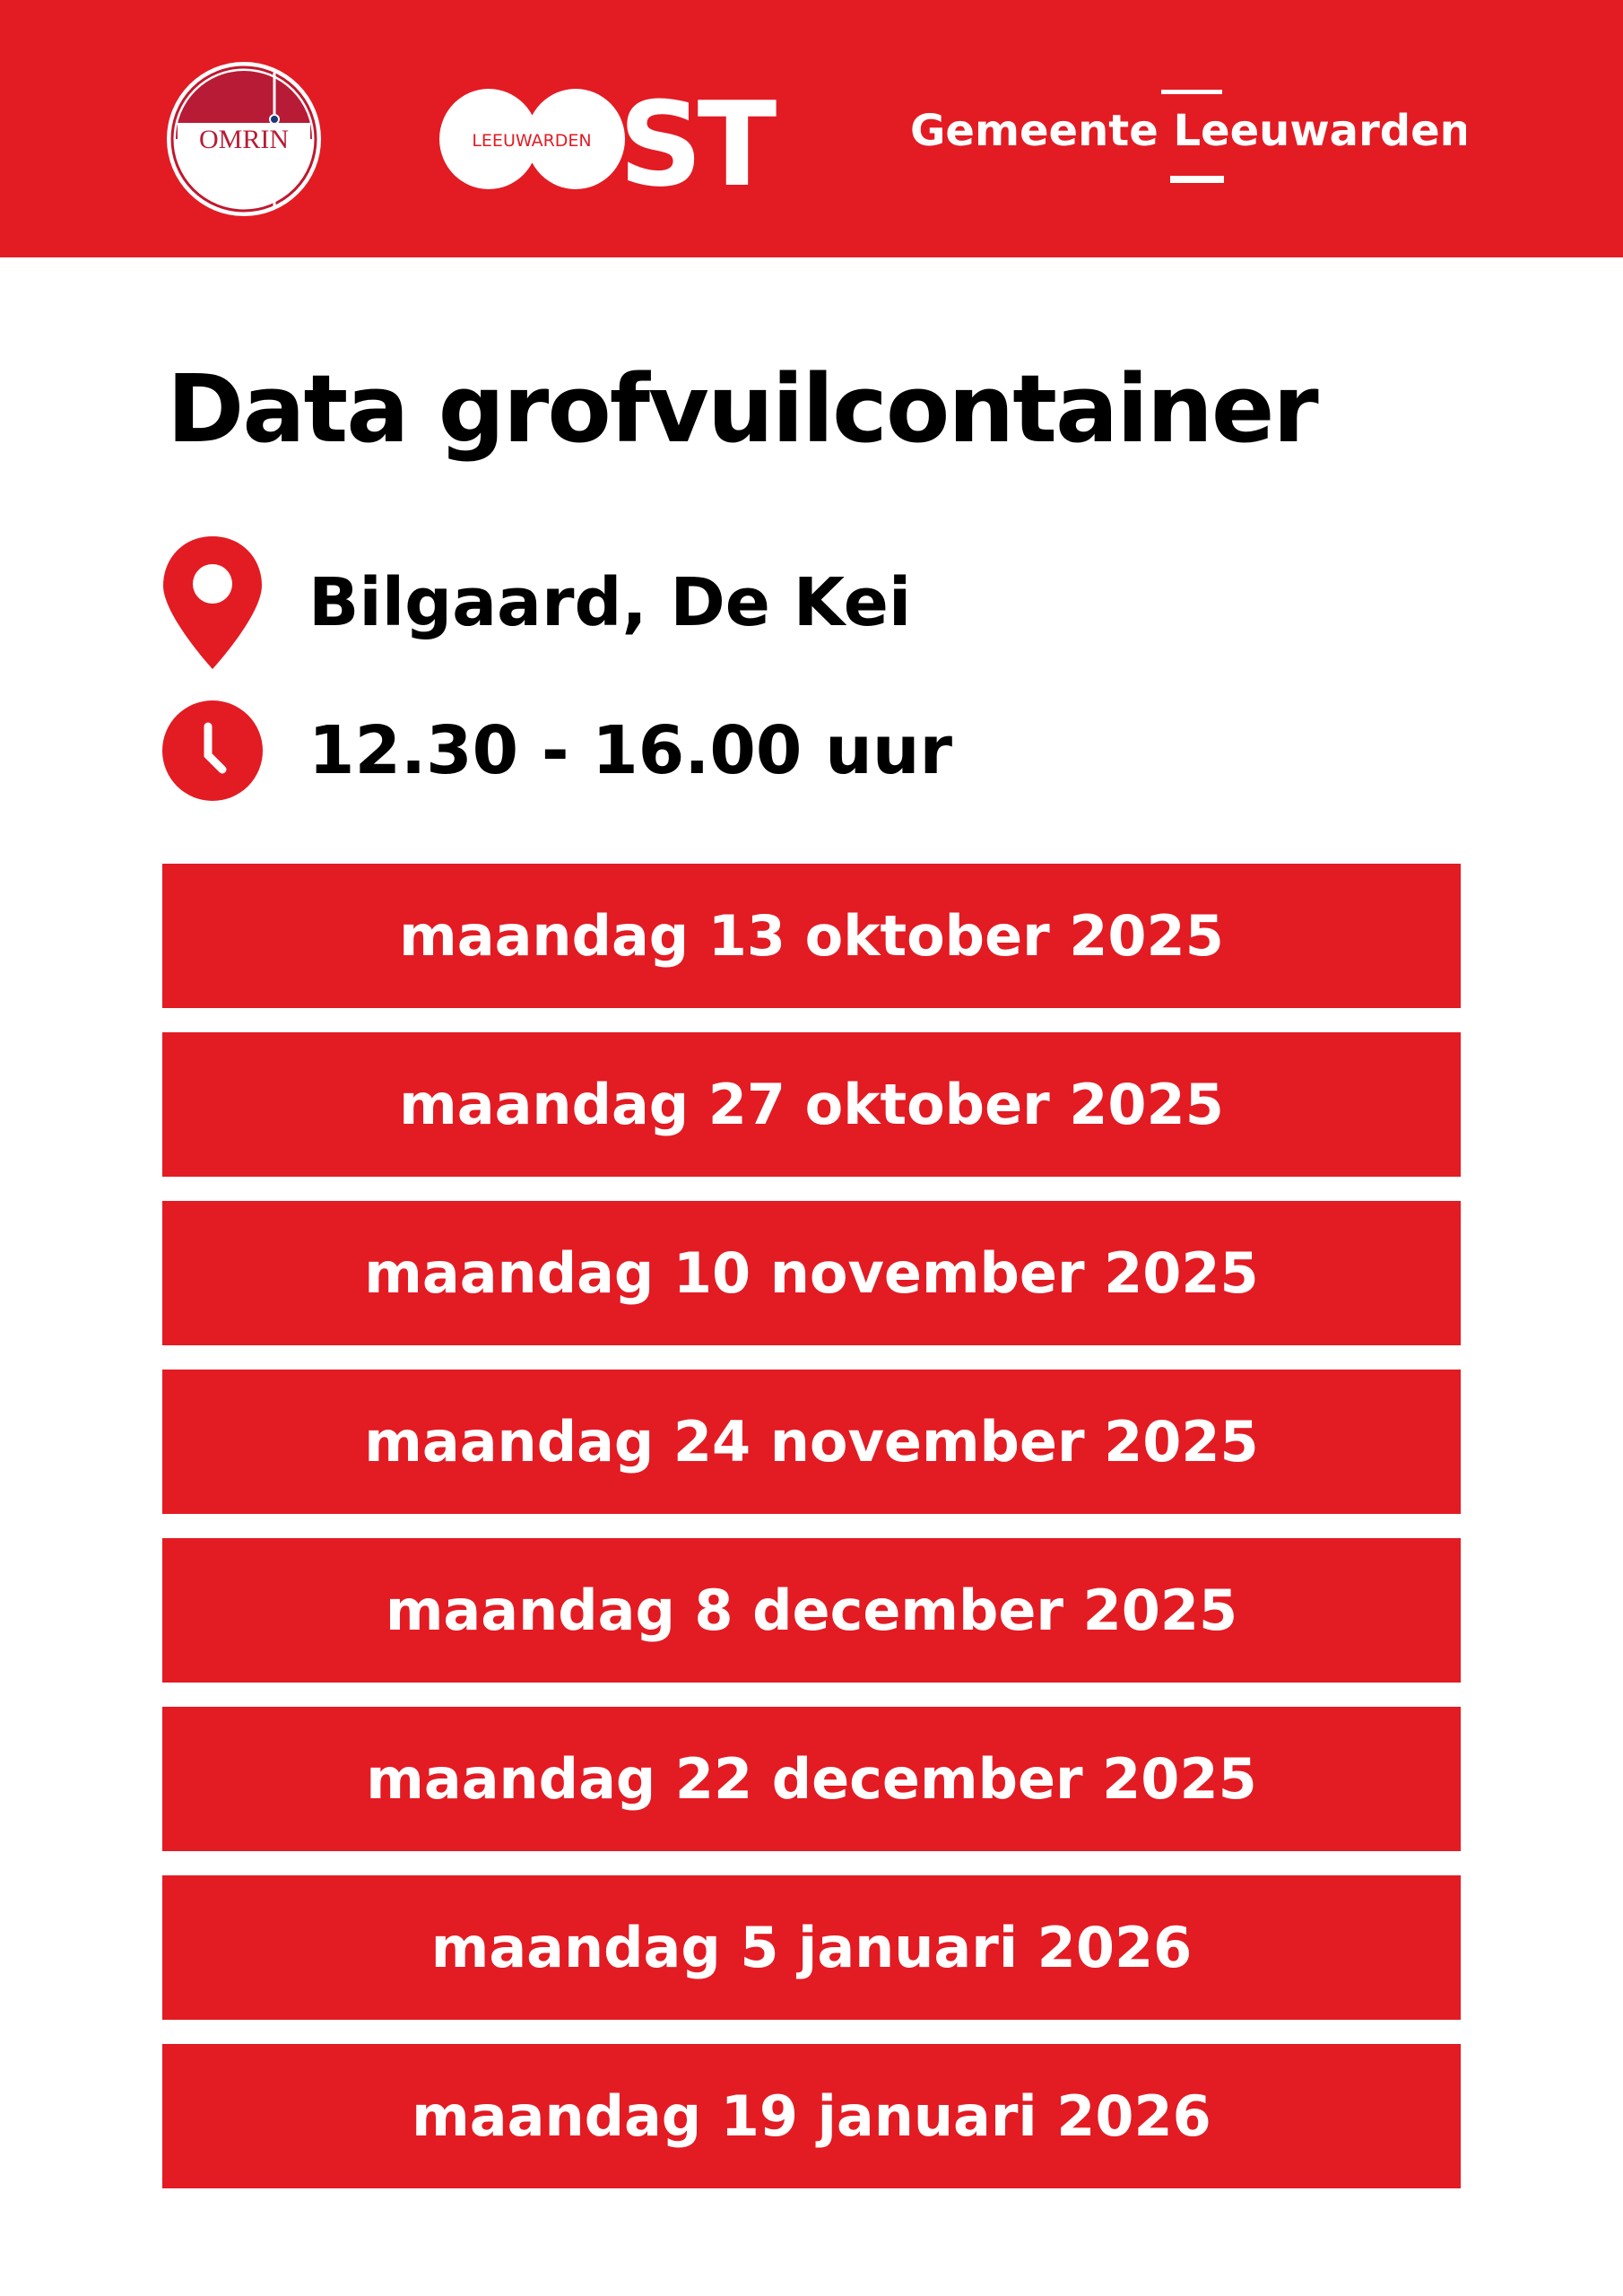  What do you see at coordinates (811, 1779) in the screenshot?
I see `date-item: maandag 22 december 2025` at bounding box center [811, 1779].